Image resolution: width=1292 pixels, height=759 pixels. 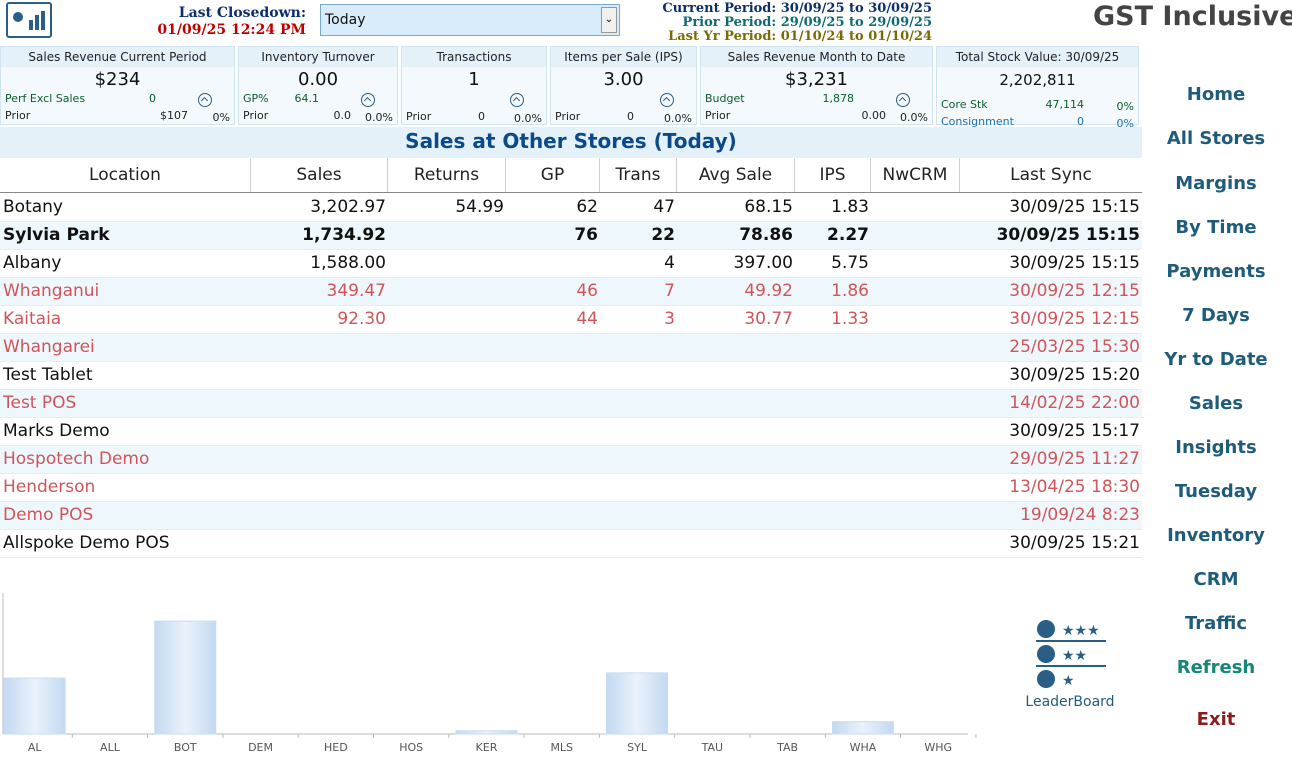 What do you see at coordinates (863, 747) in the screenshot?
I see `x-tick-label: WHA` at bounding box center [863, 747].